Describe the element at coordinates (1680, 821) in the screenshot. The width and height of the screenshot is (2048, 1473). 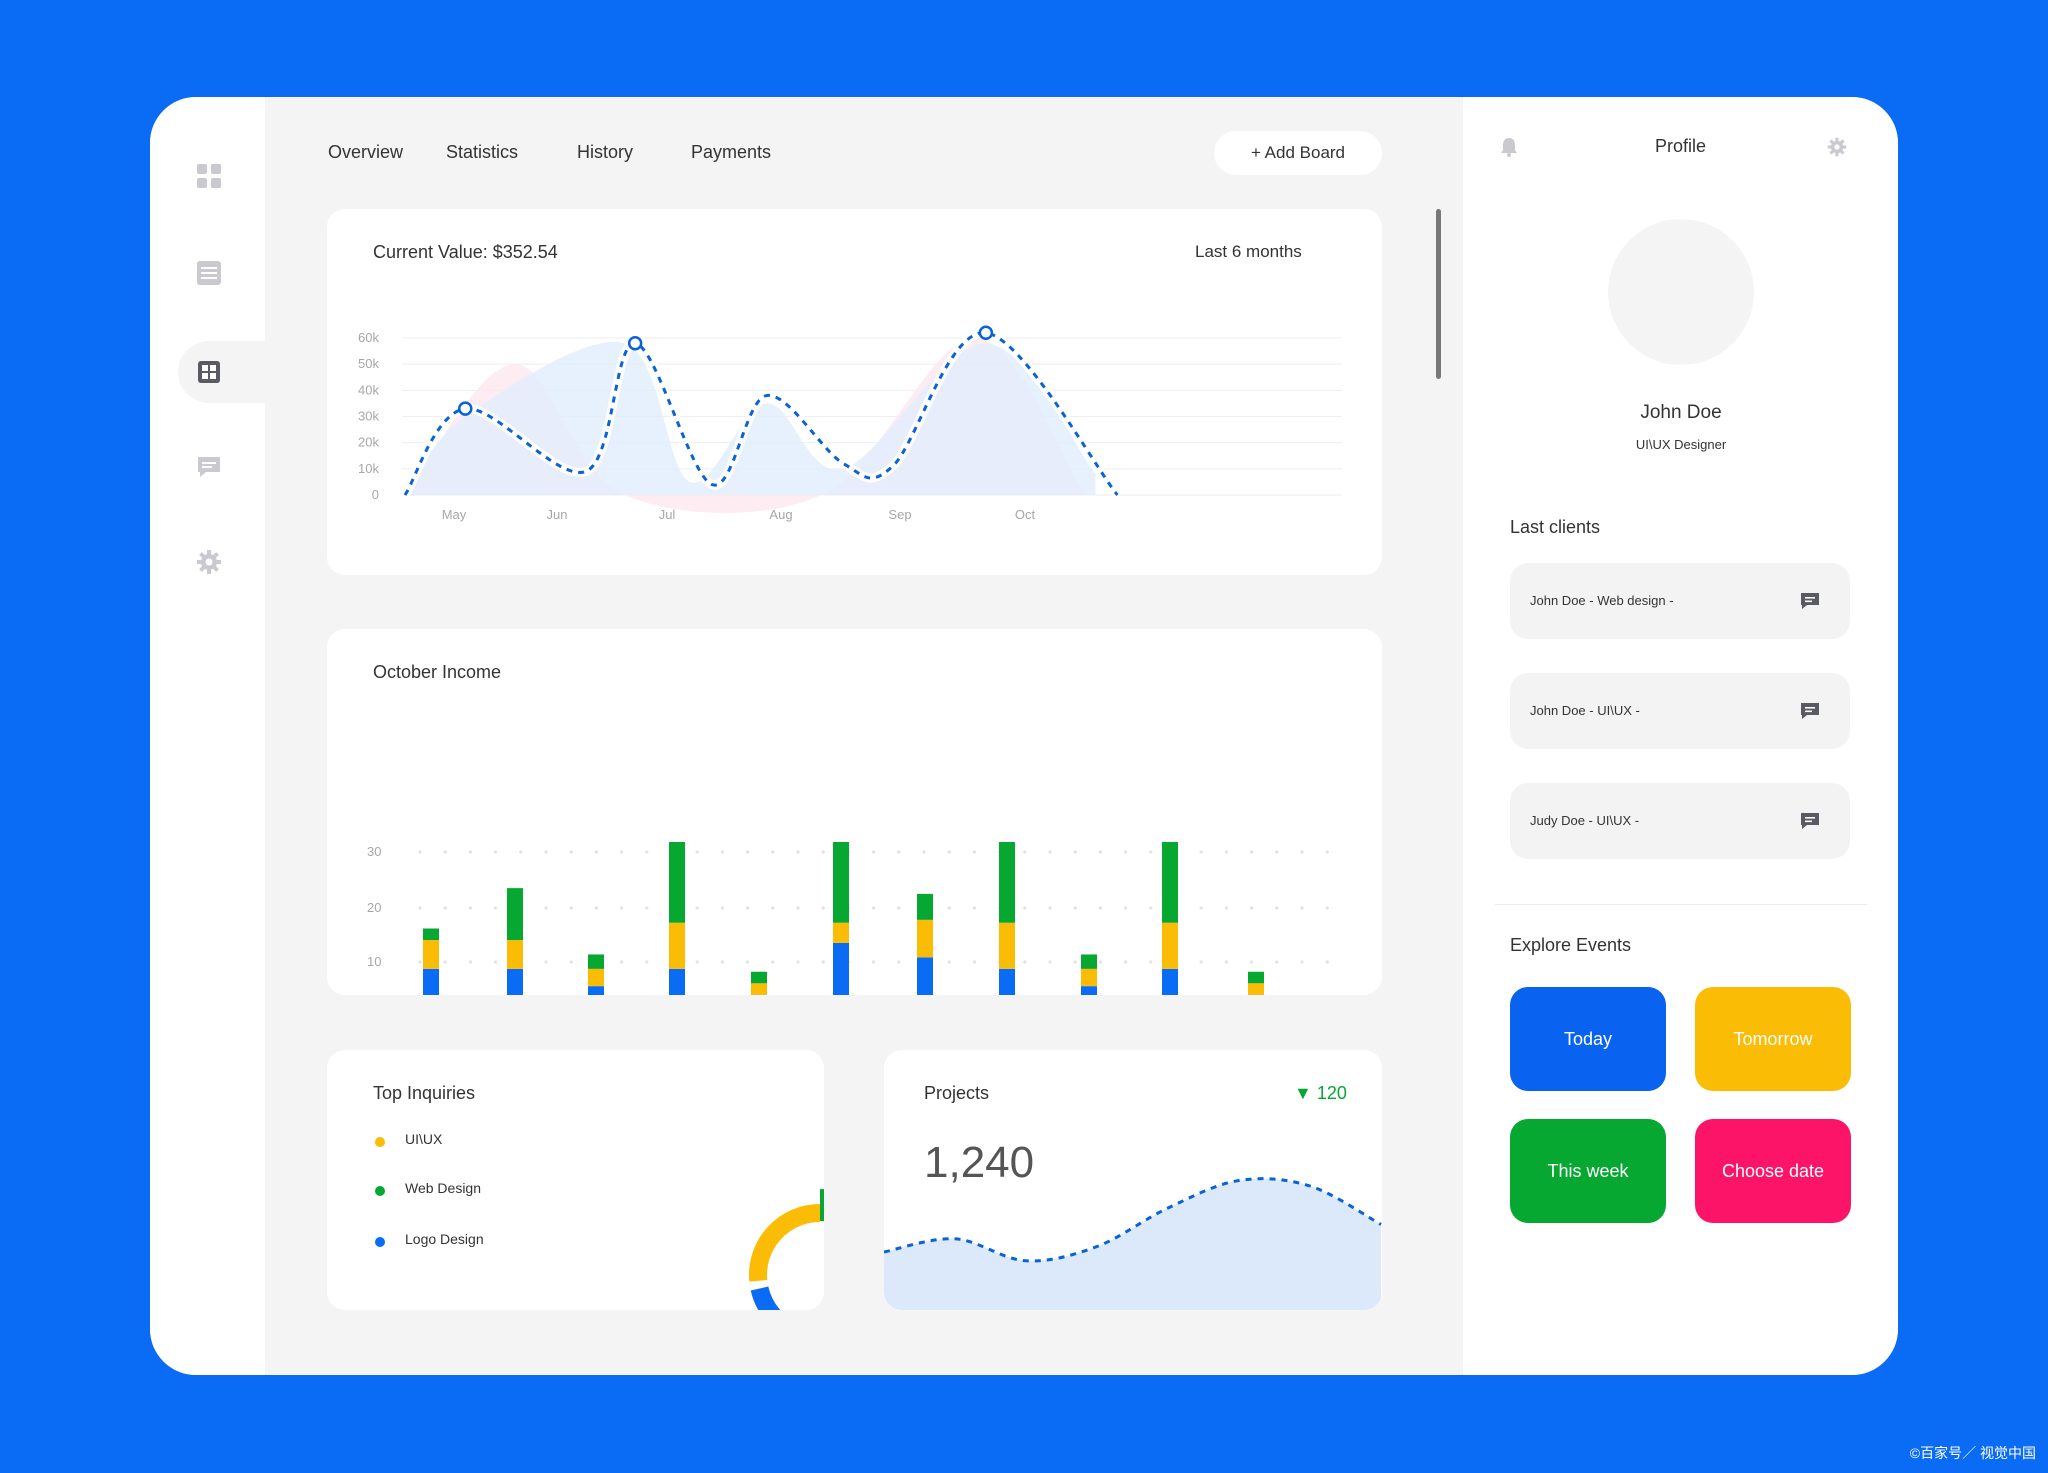
I see `client-item: Judy Doe - UI\UX -` at that location.